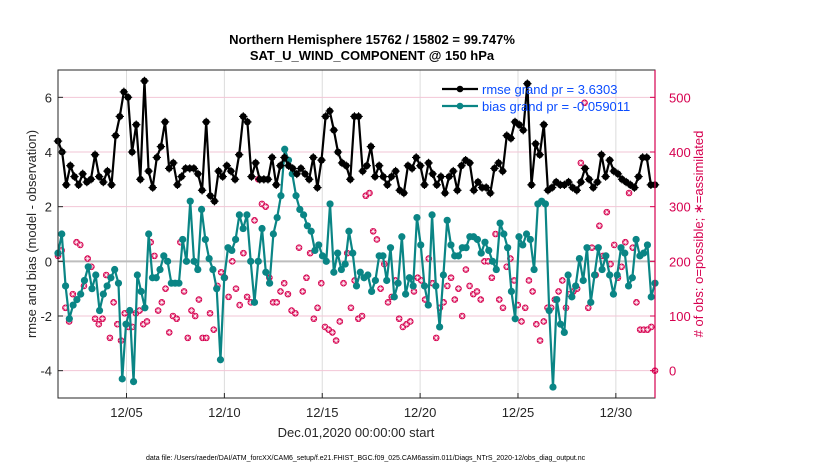  Describe the element at coordinates (126, 412) in the screenshot. I see `x-tick-label: 12/05` at that location.